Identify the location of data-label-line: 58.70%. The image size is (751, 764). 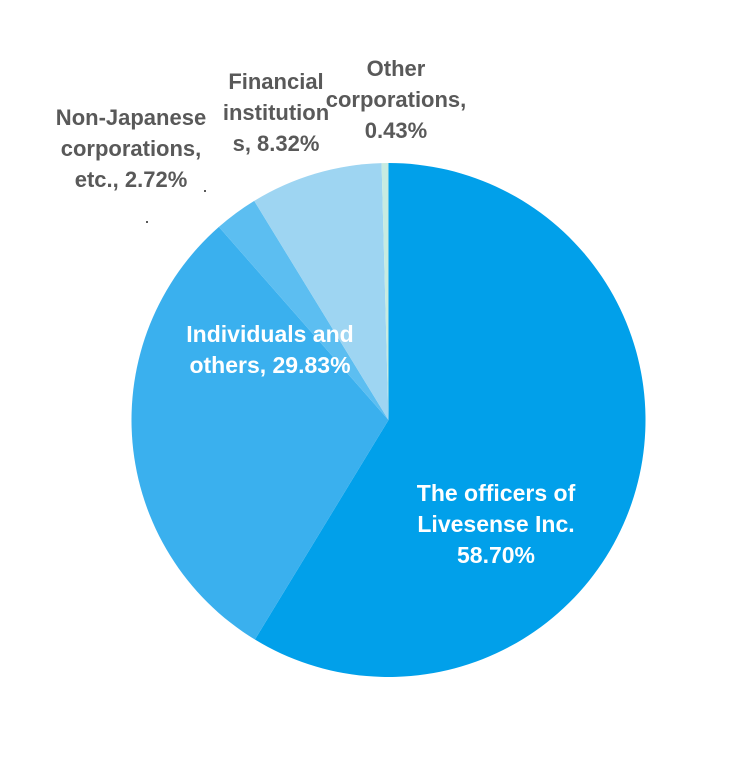
(495, 555).